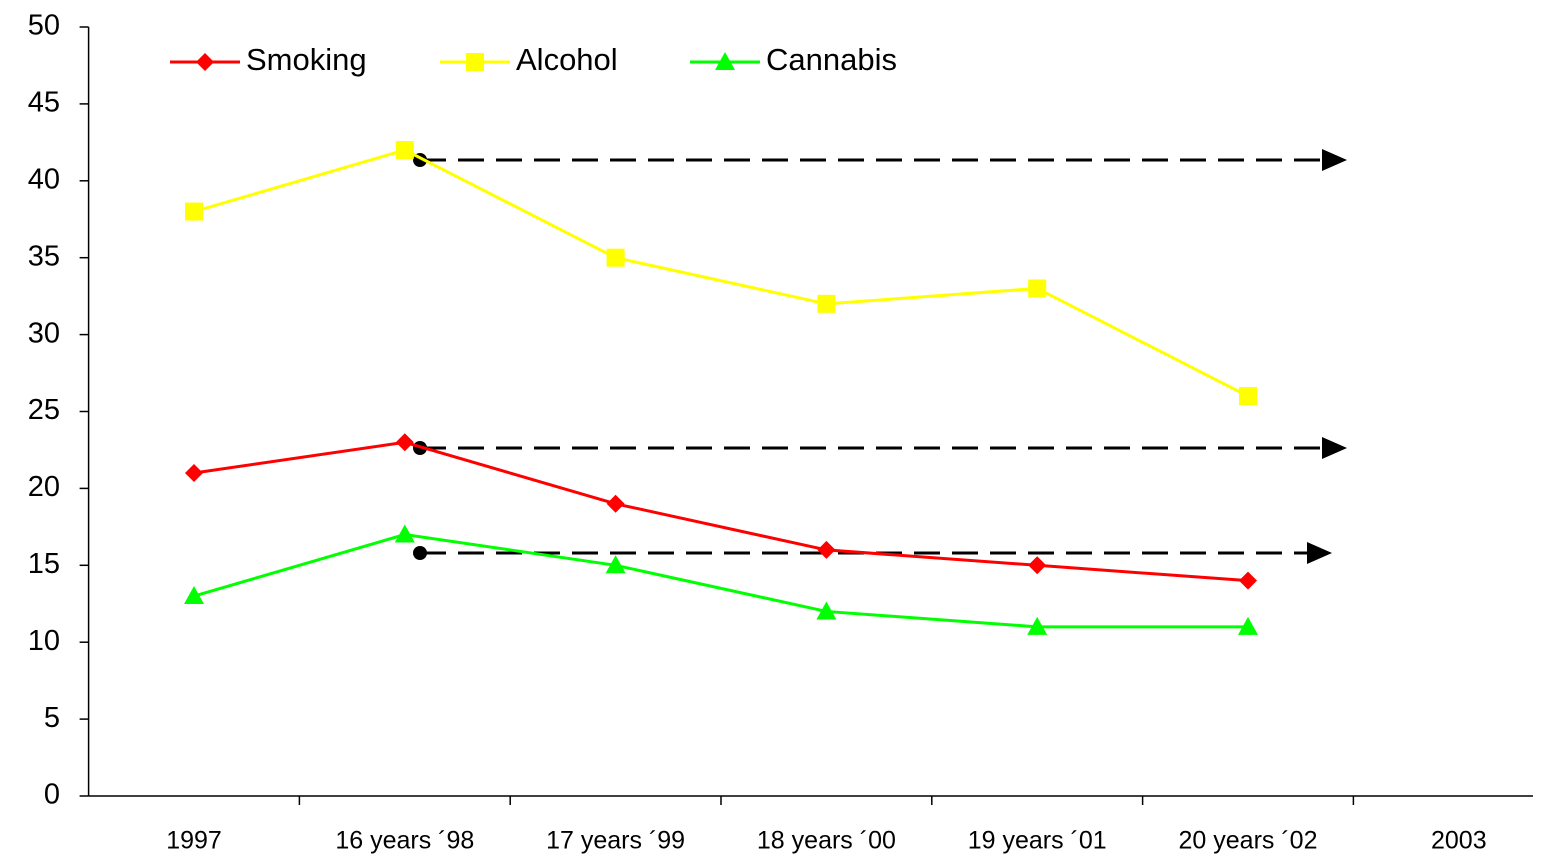 This screenshot has height=858, width=1548. What do you see at coordinates (420, 553) in the screenshot?
I see `arrow-start` at bounding box center [420, 553].